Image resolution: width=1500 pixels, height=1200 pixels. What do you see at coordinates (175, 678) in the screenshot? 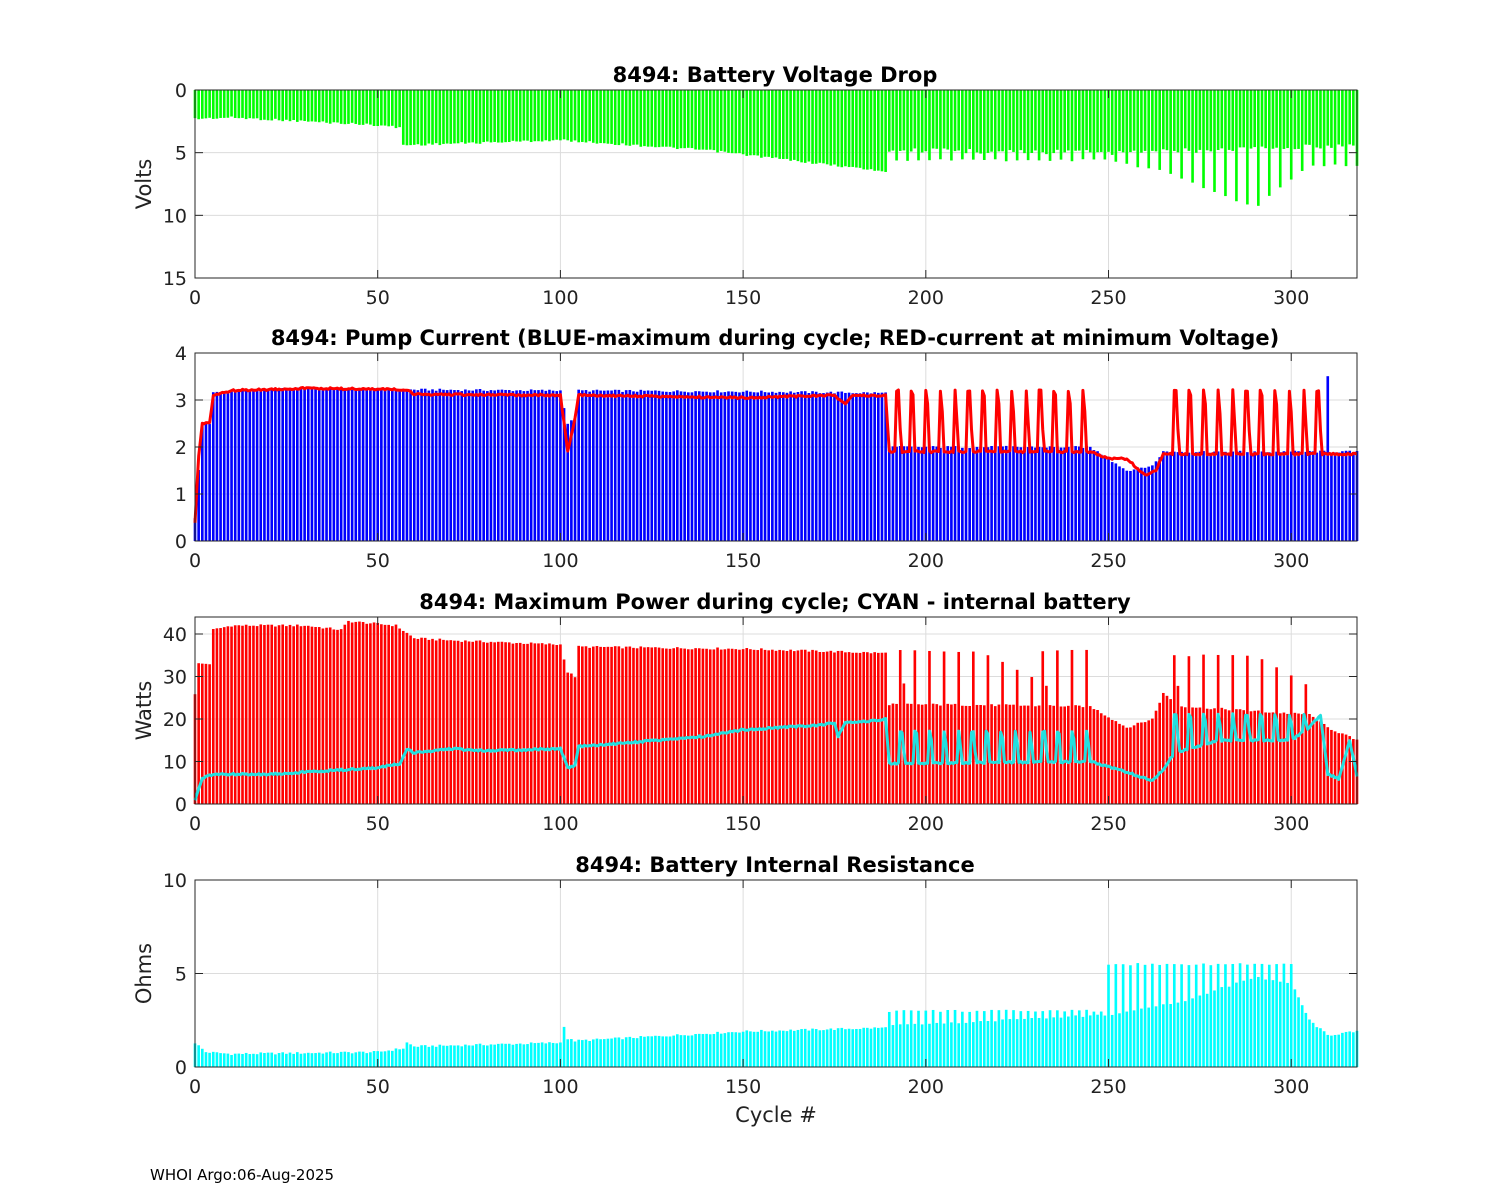
I see `y-tick-label: 30` at bounding box center [175, 678].